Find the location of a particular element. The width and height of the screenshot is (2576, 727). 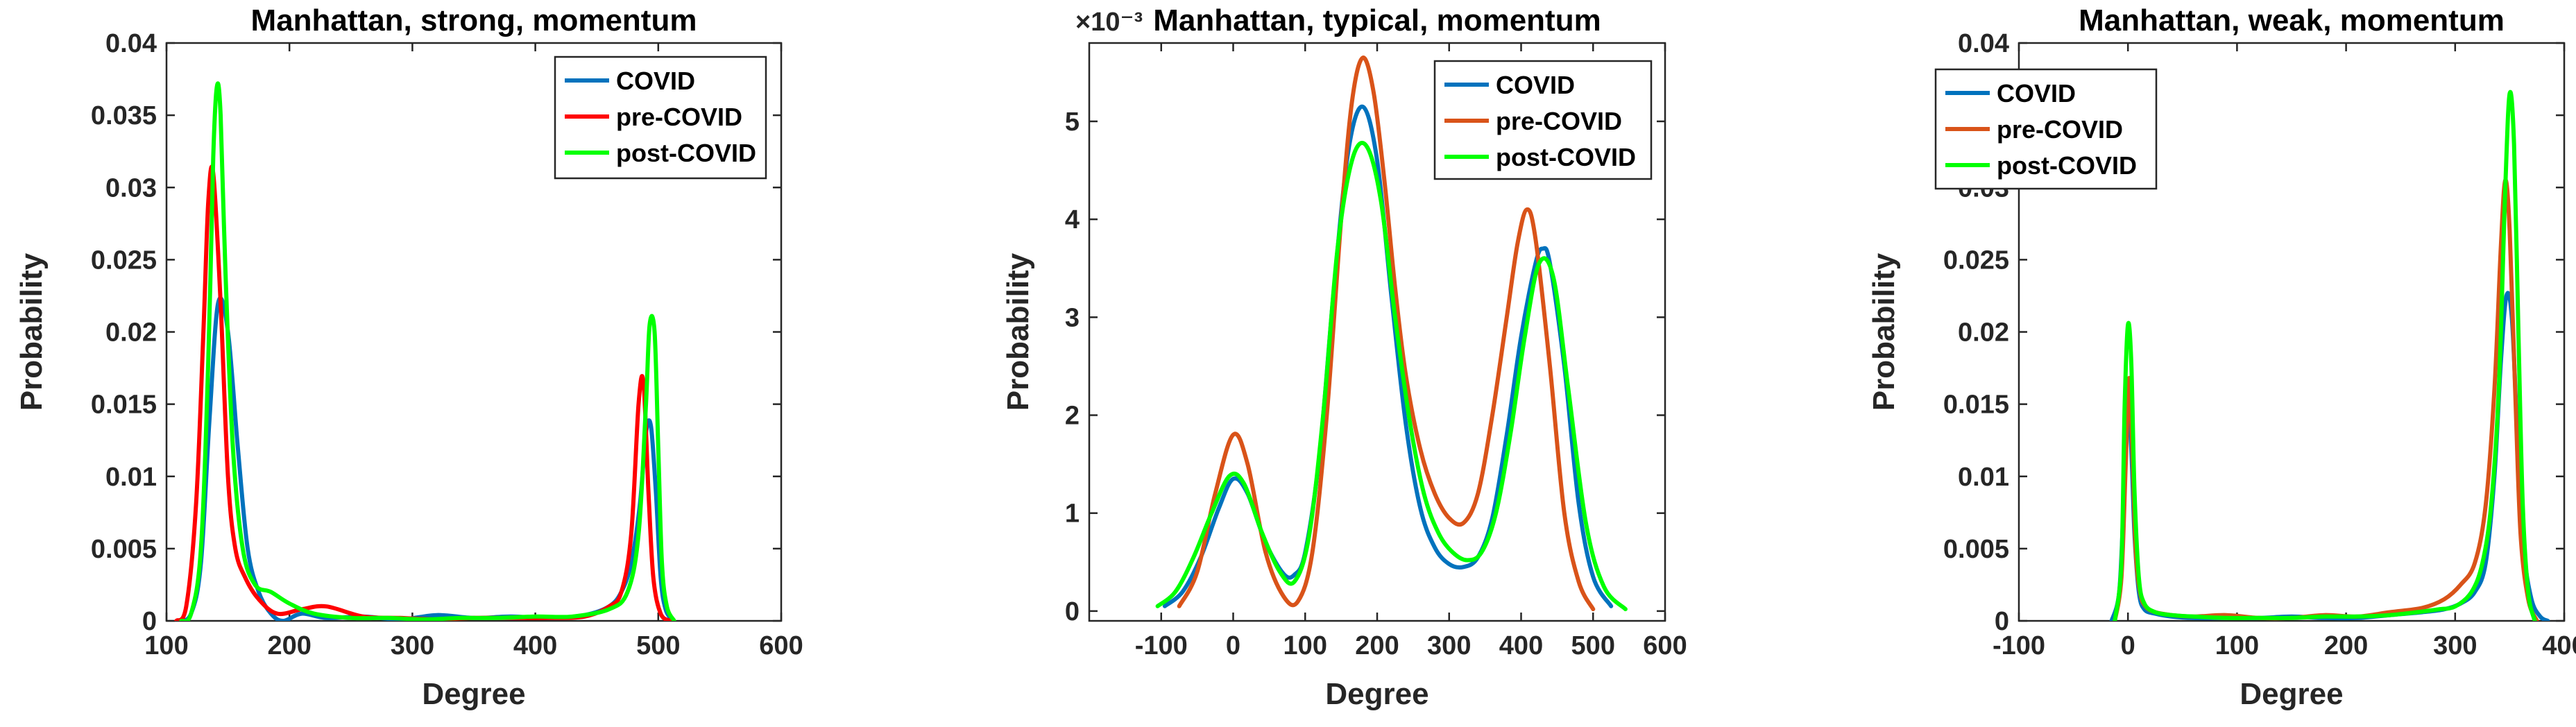

y-tick-label: 2 is located at coordinates (1072, 416).